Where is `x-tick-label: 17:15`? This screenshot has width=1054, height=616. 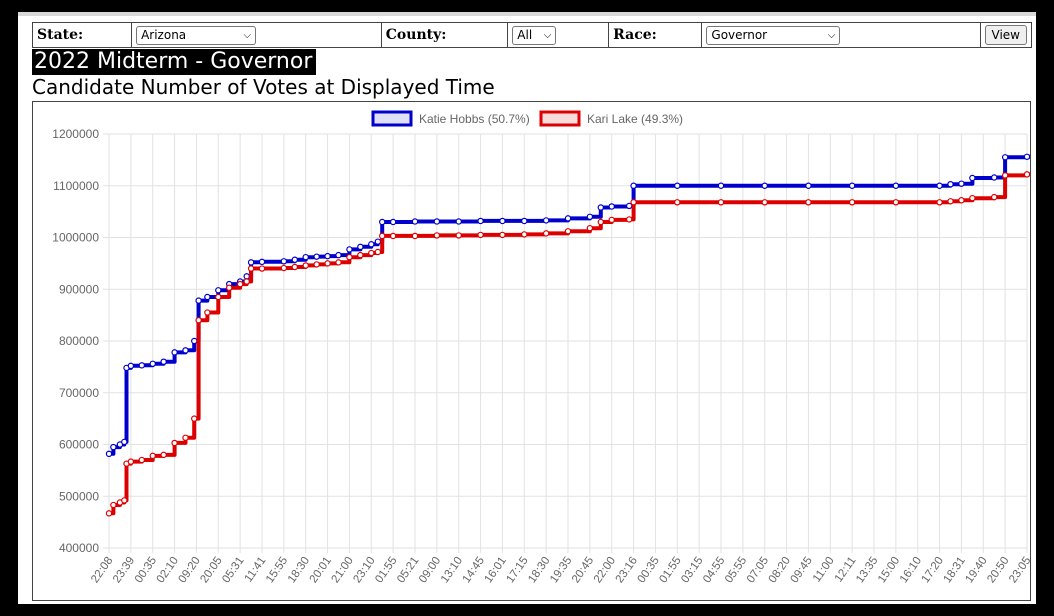 x-tick-label: 17:15 is located at coordinates (517, 570).